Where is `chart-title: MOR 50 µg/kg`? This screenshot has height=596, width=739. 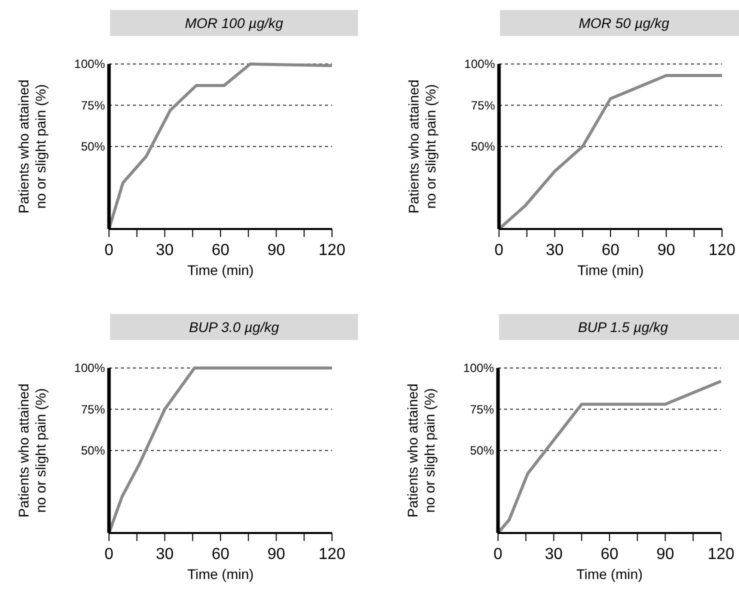 chart-title: MOR 50 µg/kg is located at coordinates (624, 23).